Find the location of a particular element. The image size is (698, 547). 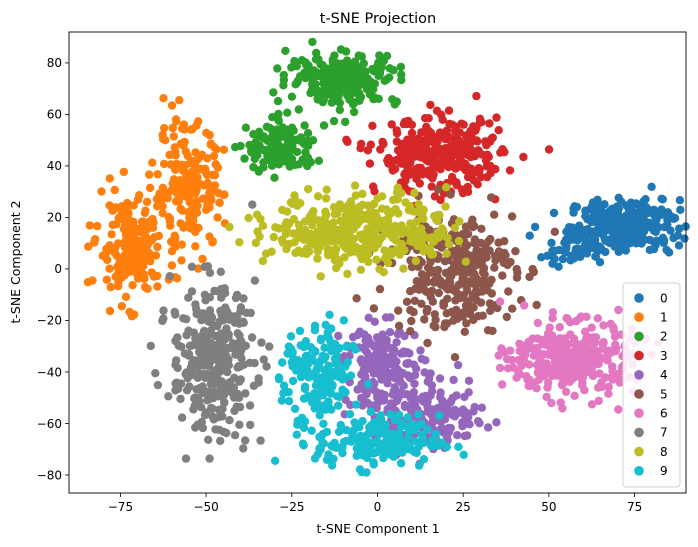

legend-label: 8 is located at coordinates (664, 452).